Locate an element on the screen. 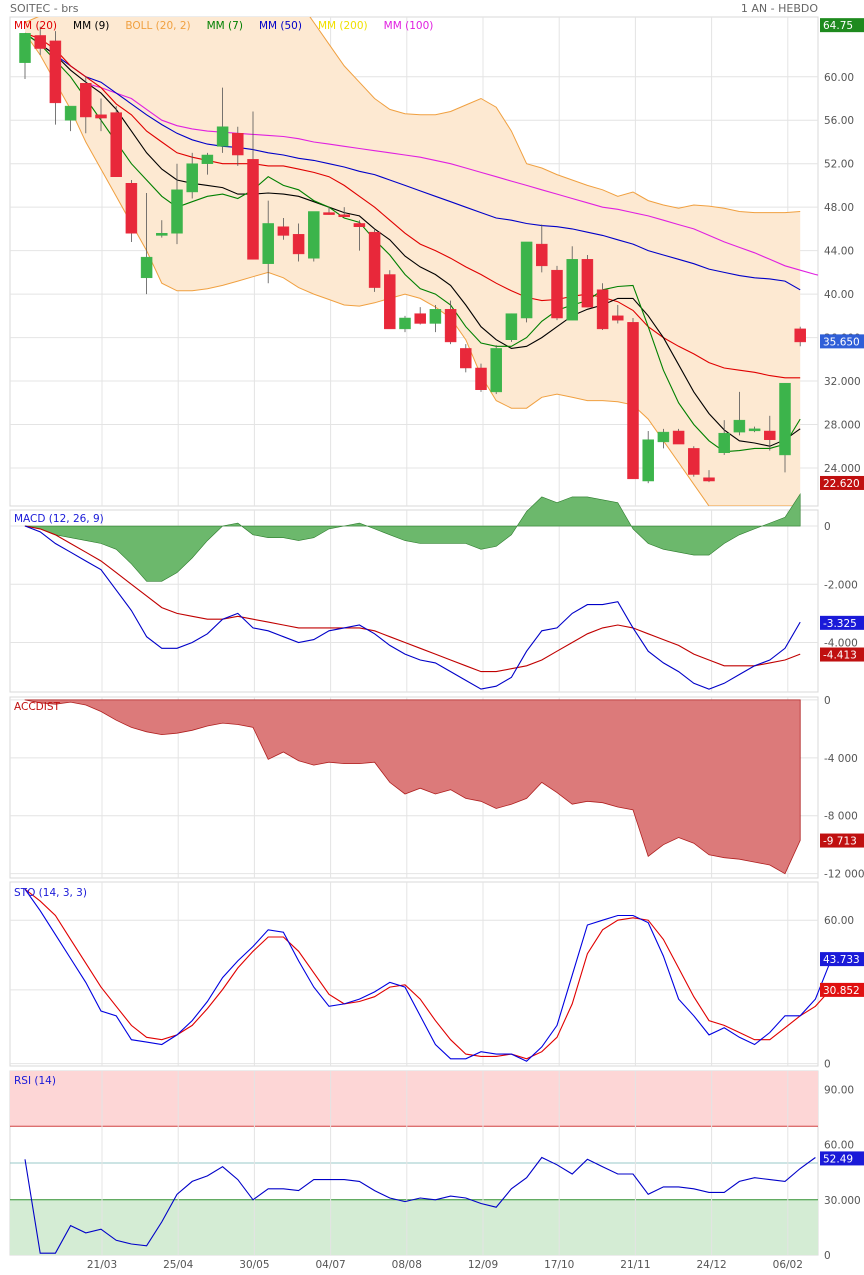  rsi-badge: 52.49 is located at coordinates (838, 1159).